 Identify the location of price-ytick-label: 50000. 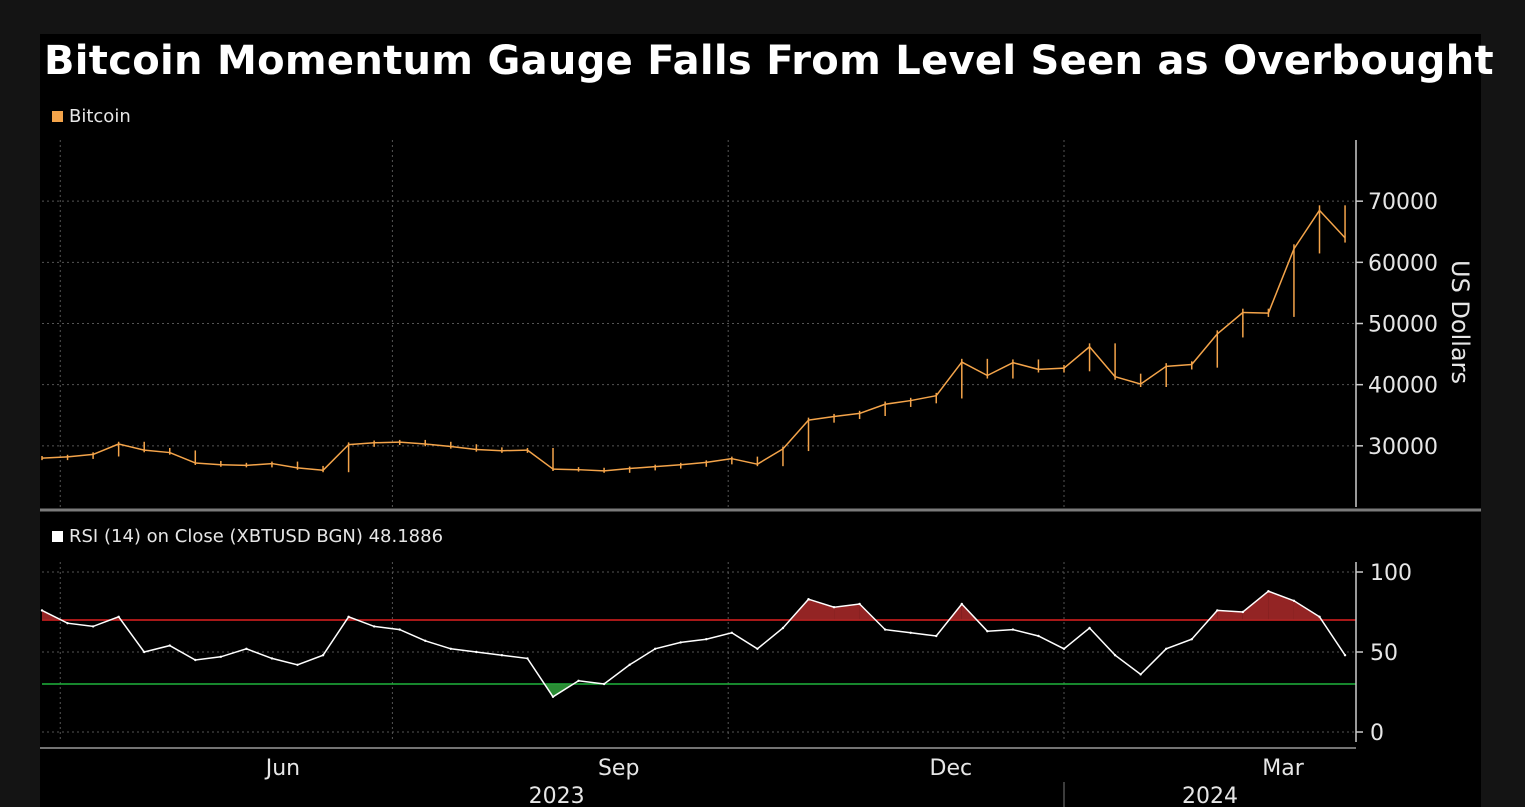
(1403, 325).